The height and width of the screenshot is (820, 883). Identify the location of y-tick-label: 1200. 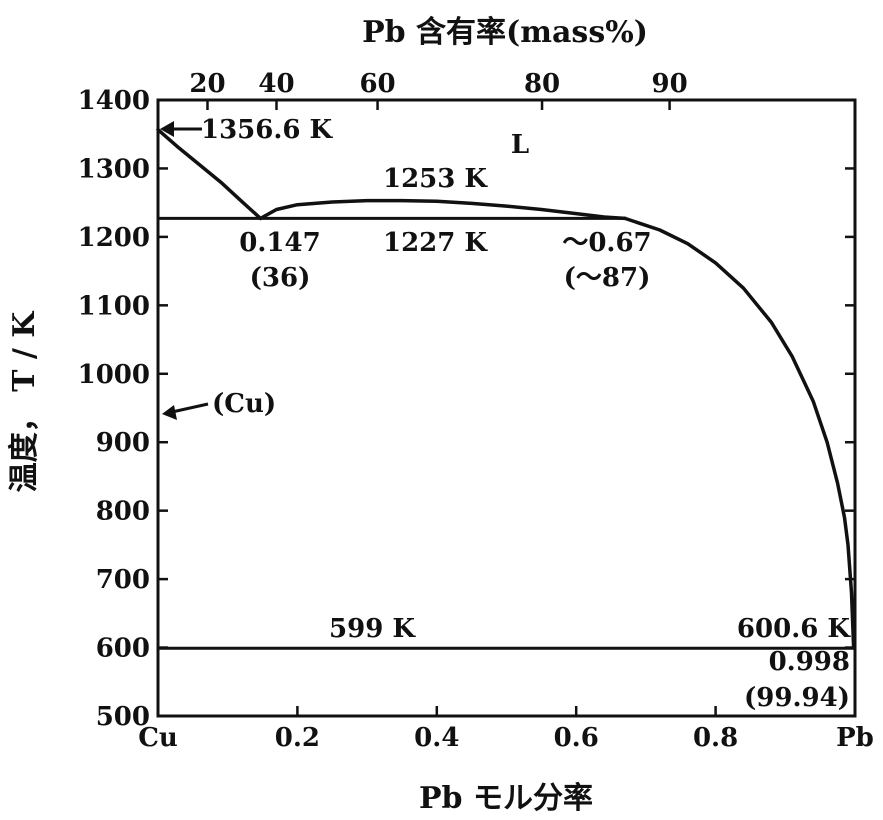
(114, 238).